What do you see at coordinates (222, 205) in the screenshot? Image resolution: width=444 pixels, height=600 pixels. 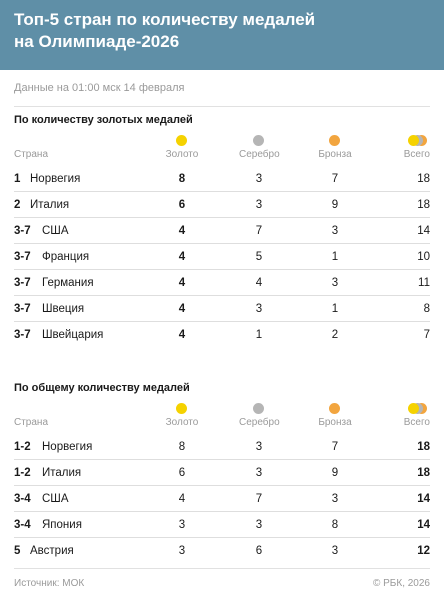 I see `table-row: 2 Италия 6 3 9 18` at bounding box center [222, 205].